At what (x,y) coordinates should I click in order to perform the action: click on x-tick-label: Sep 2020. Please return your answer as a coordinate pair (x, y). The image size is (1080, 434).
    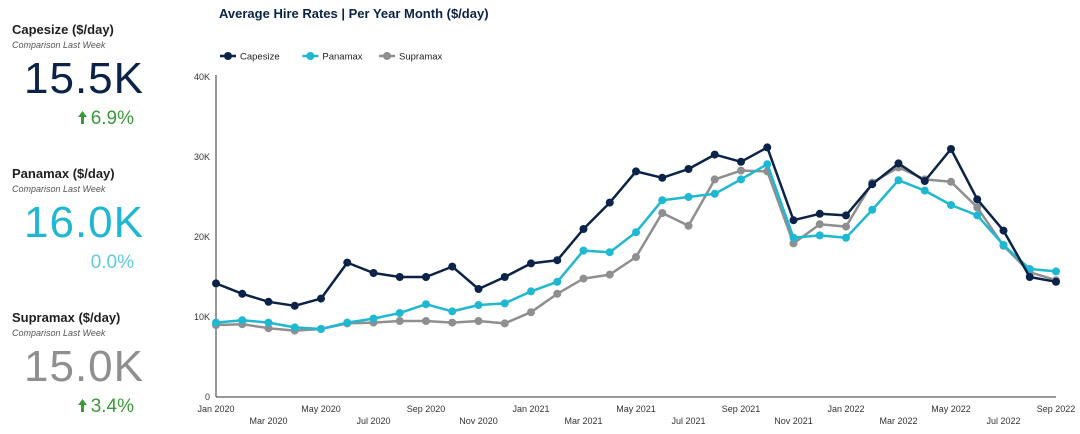
    Looking at the image, I should click on (426, 409).